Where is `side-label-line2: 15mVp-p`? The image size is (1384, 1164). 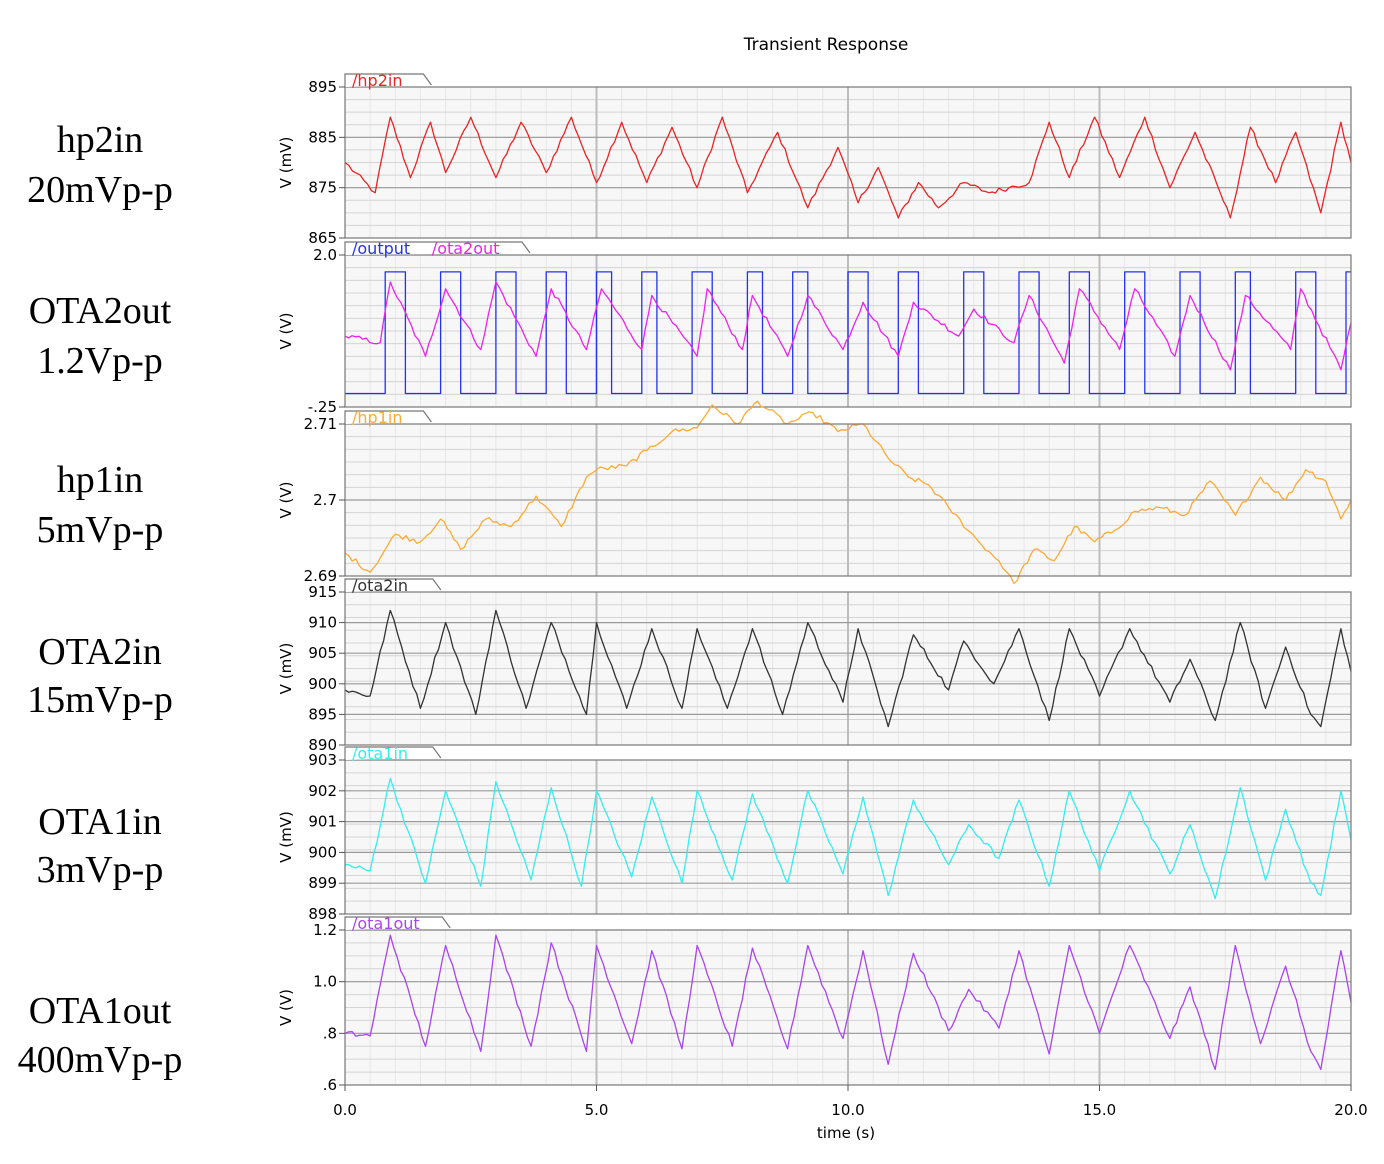 side-label-line2: 15mVp-p is located at coordinates (100, 700).